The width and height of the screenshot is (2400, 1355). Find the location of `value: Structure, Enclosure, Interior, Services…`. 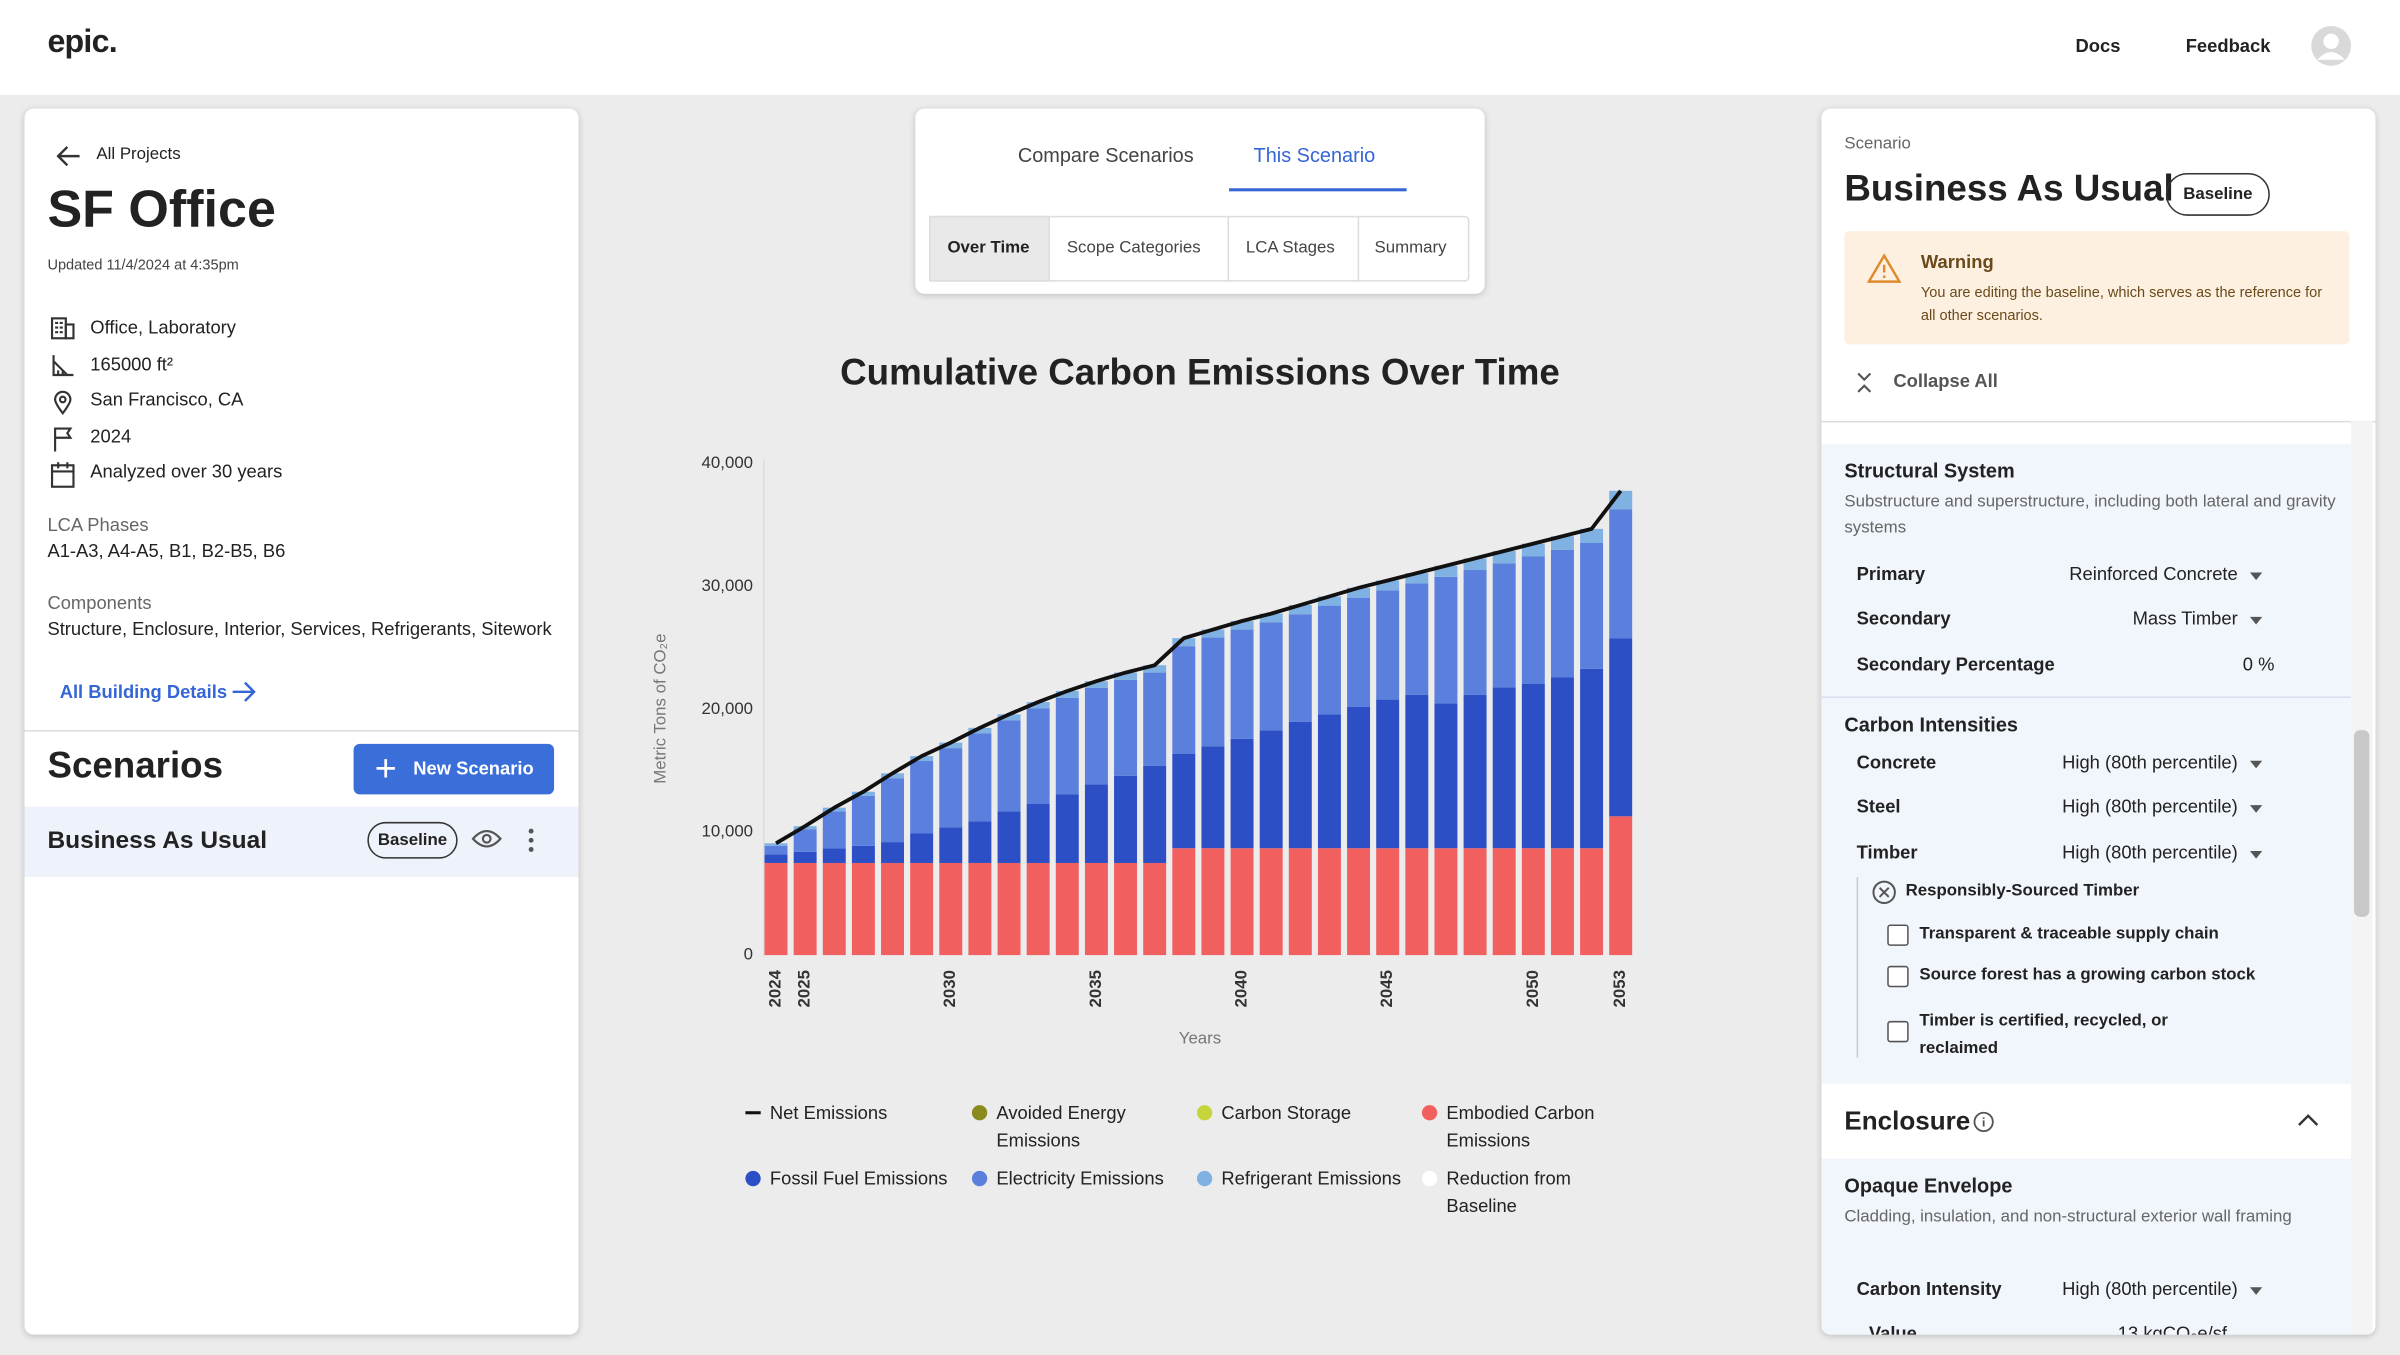

value: Structure, Enclosure, Interior, Services… is located at coordinates (299, 629).